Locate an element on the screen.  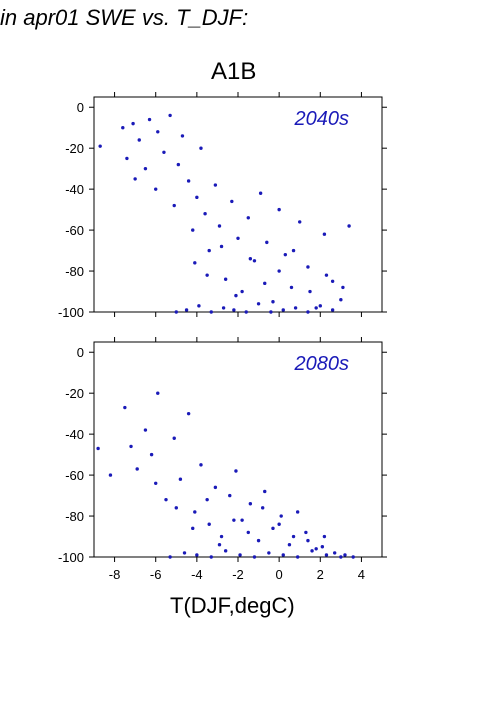
x-tick-label: 2 is located at coordinates (320, 574).